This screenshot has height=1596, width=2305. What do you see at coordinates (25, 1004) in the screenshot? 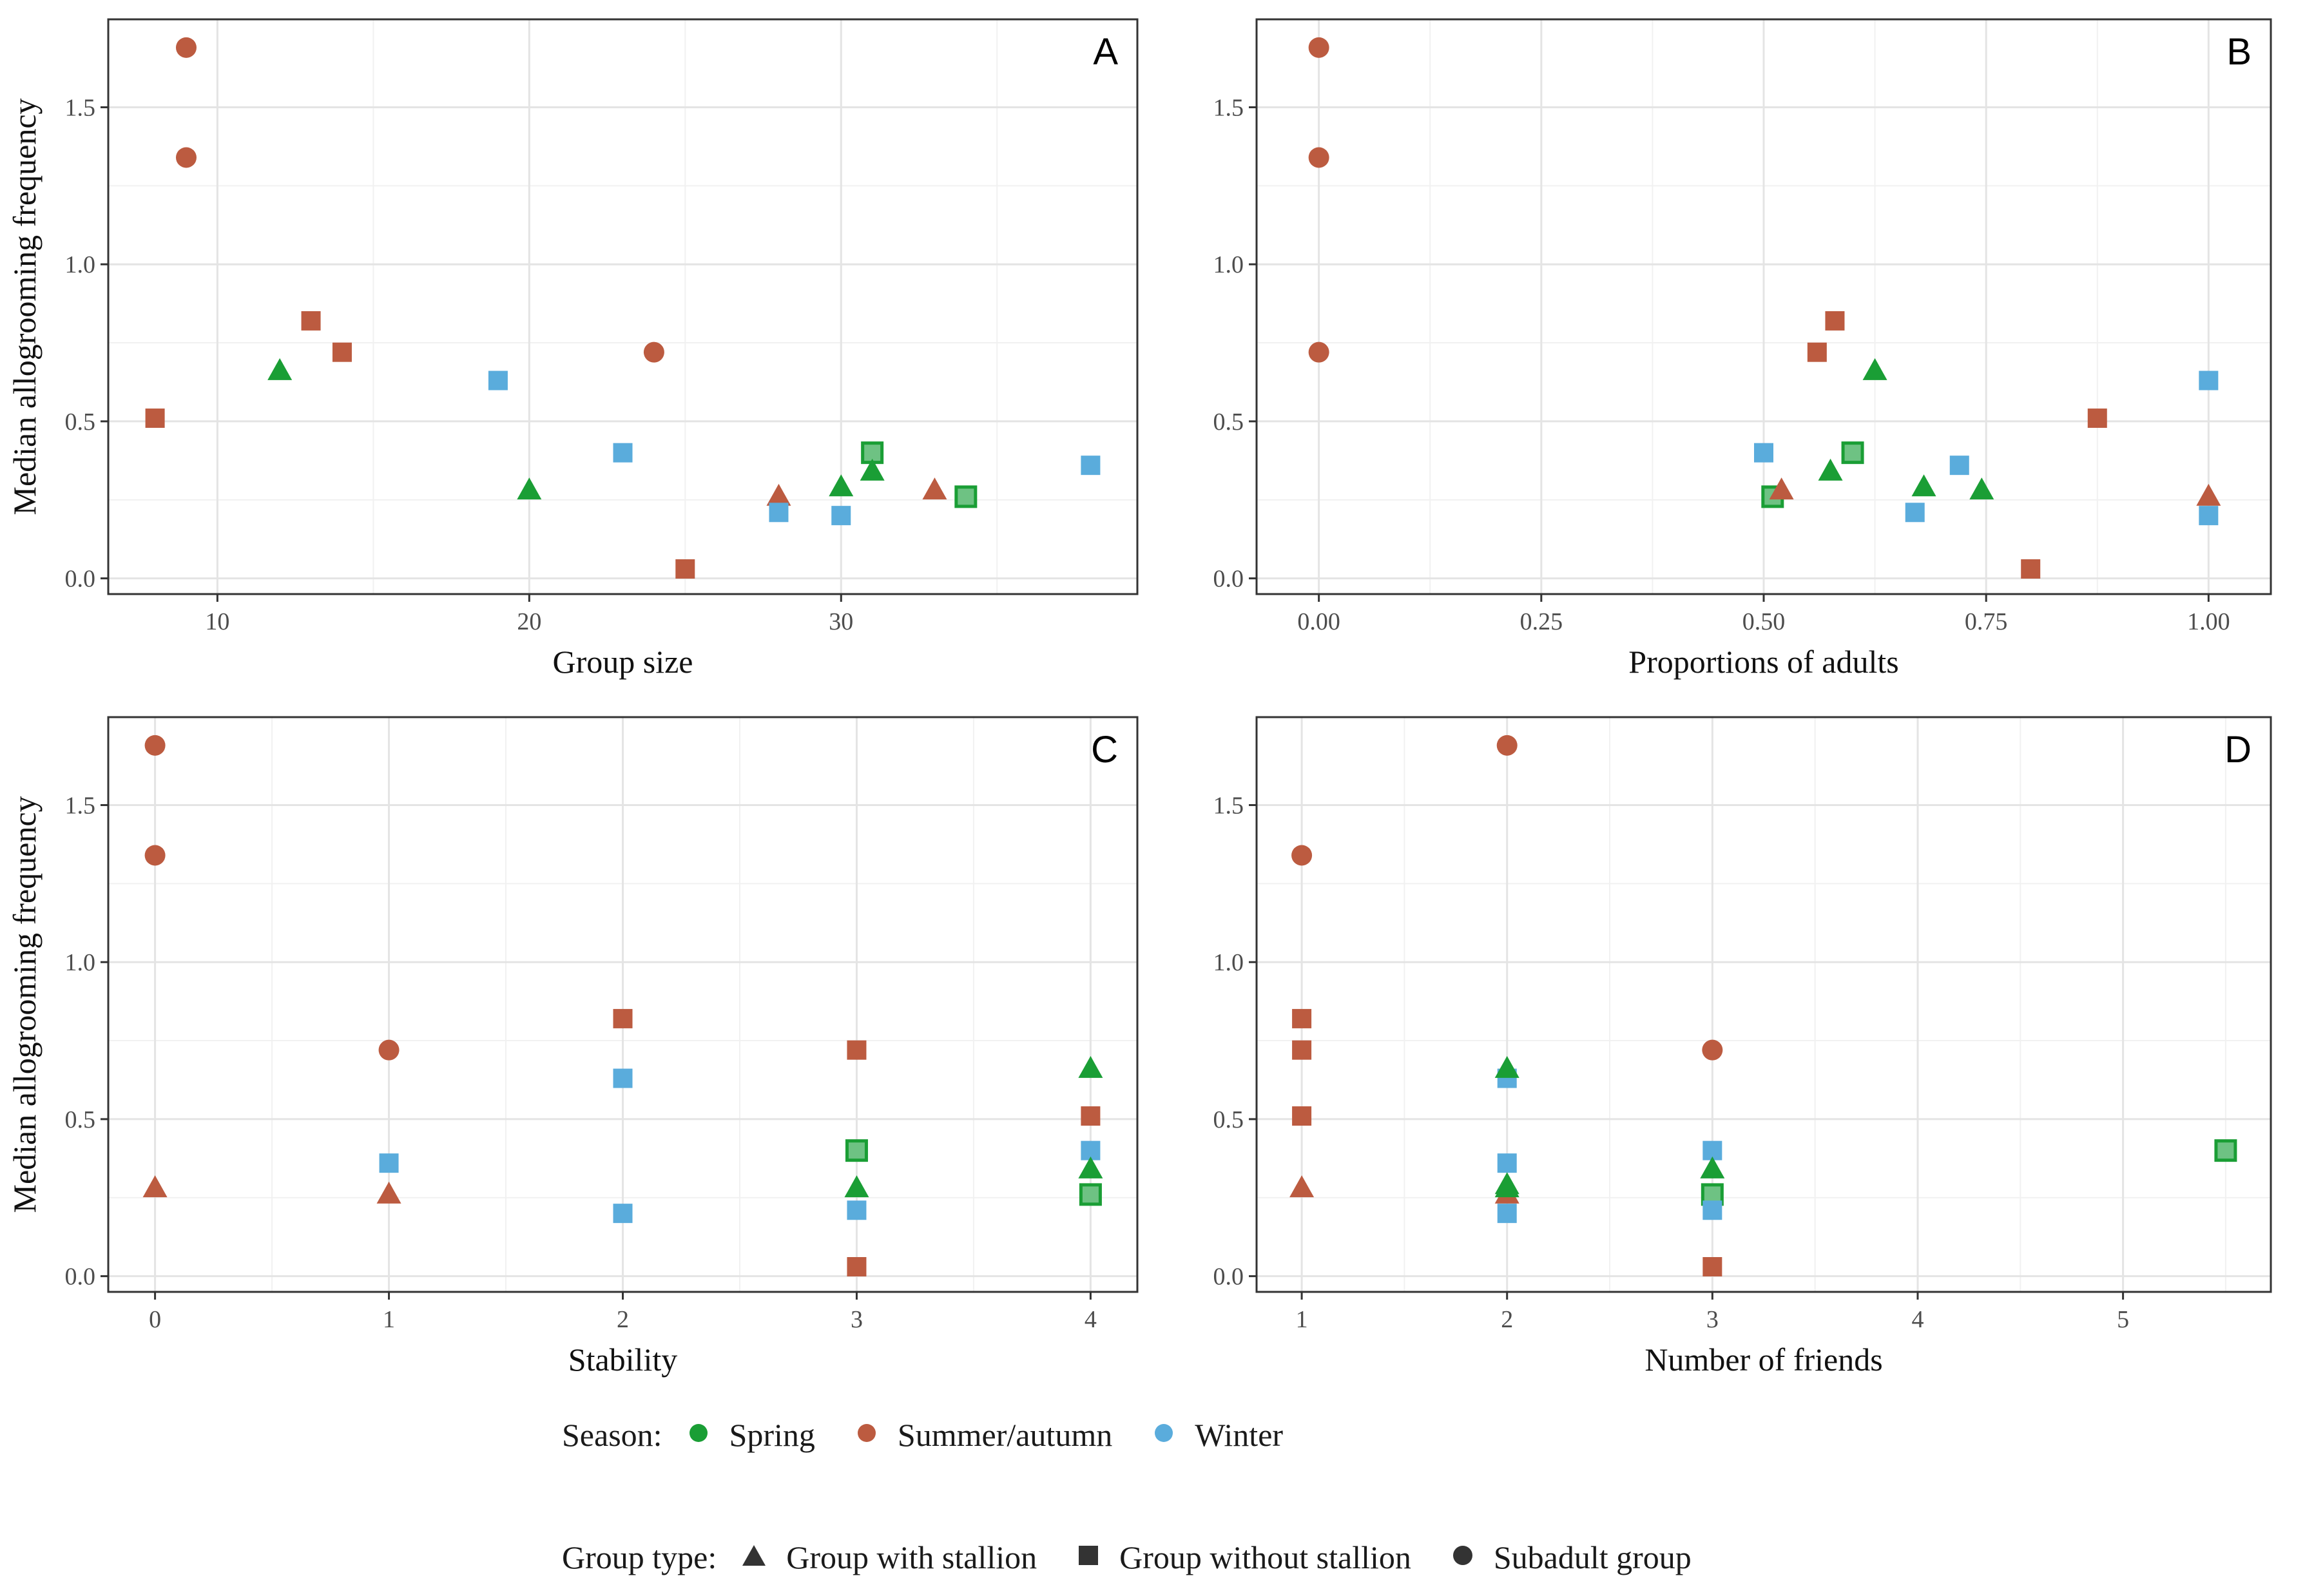
I see `y-axis-label: Median allogrooming frequency` at bounding box center [25, 1004].